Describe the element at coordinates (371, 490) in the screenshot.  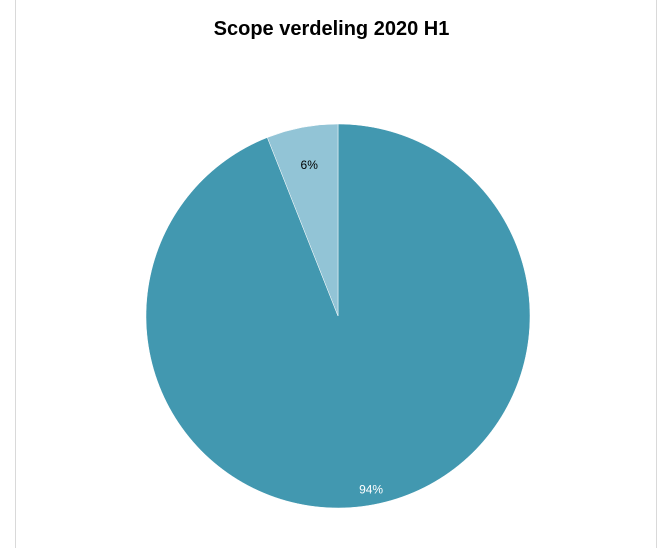
I see `pie-slice-label-0: 94%` at that location.